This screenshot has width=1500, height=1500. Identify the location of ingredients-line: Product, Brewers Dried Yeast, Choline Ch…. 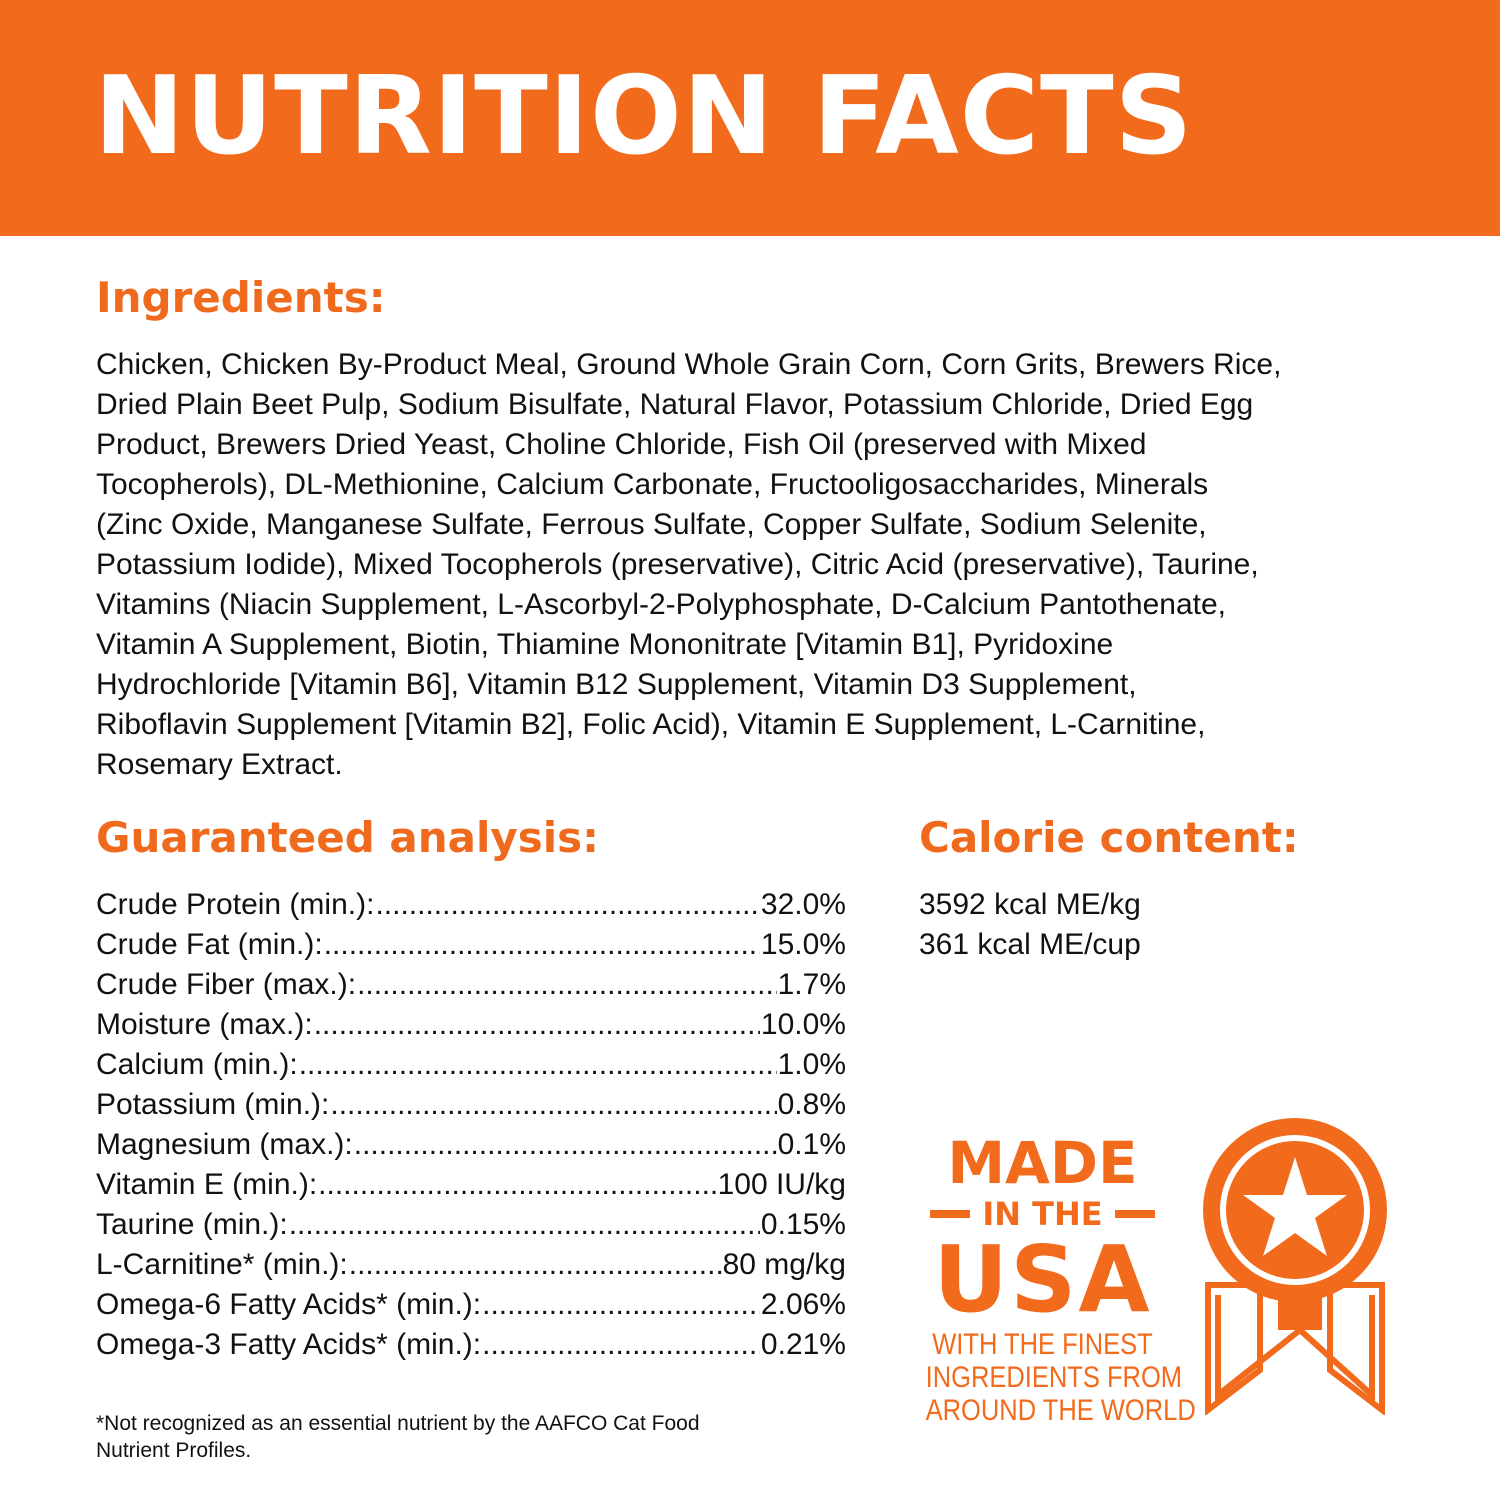
(621, 444).